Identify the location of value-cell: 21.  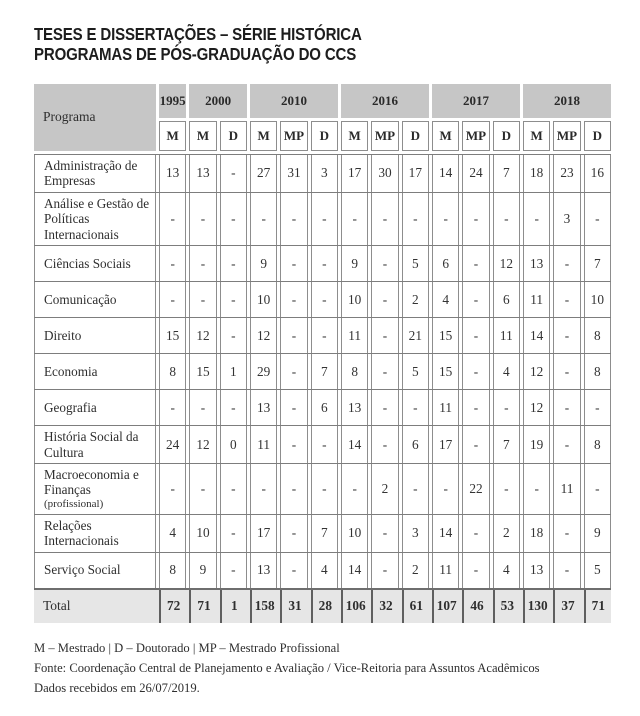
(415, 336).